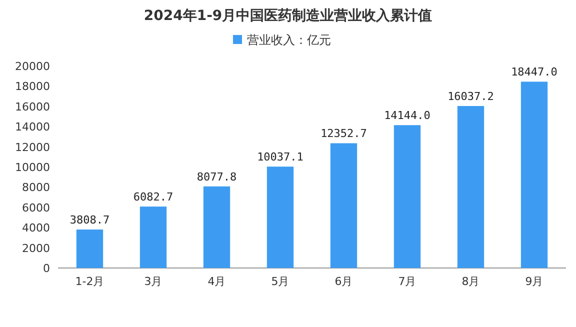 The width and height of the screenshot is (576, 327). I want to click on y-tick-label: 4000, so click(36, 228).